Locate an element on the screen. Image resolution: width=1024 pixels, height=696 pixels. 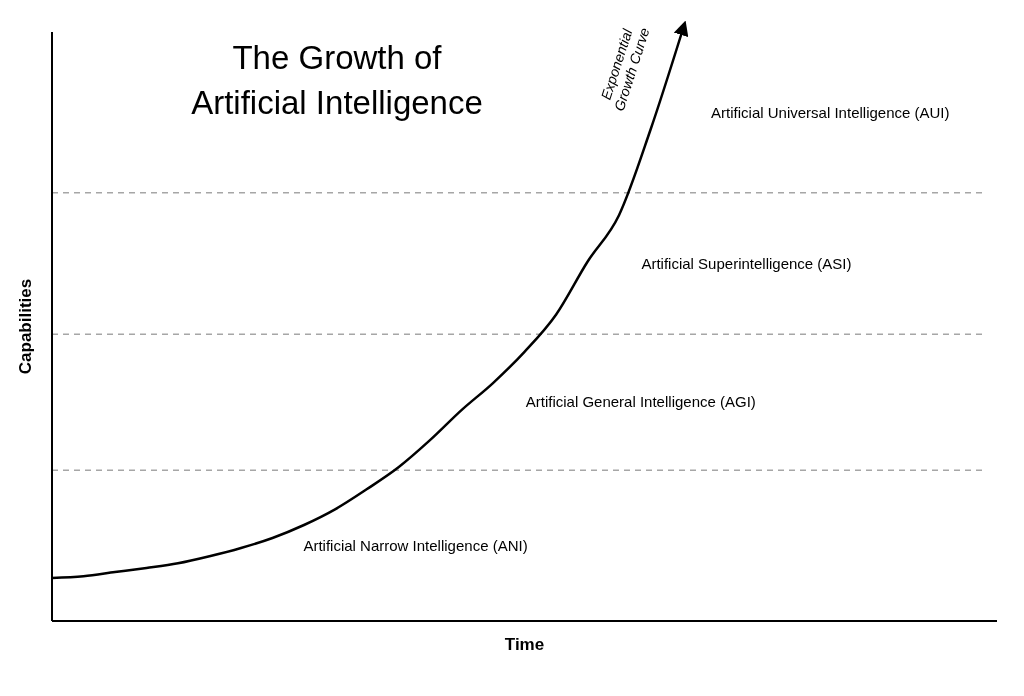
annotation: Artificial Superintelligence (ASI) is located at coordinates (746, 263).